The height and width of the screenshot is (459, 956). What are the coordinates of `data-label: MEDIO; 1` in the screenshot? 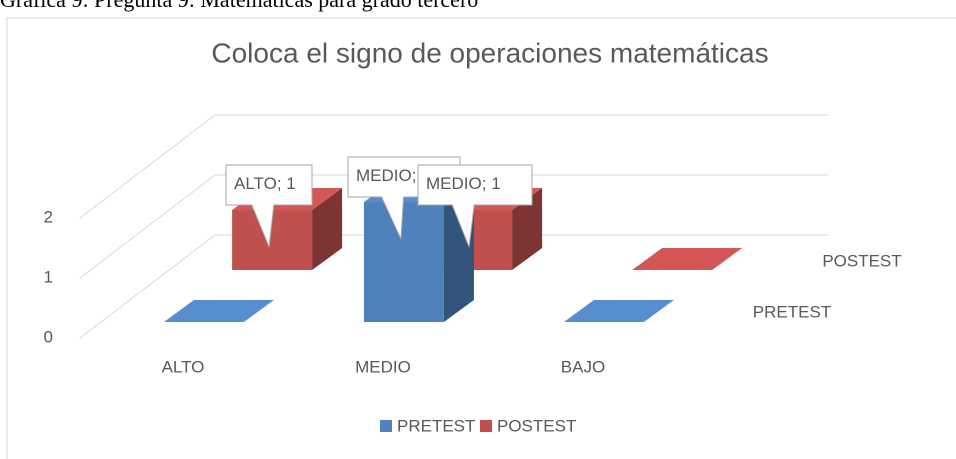 It's located at (475, 206).